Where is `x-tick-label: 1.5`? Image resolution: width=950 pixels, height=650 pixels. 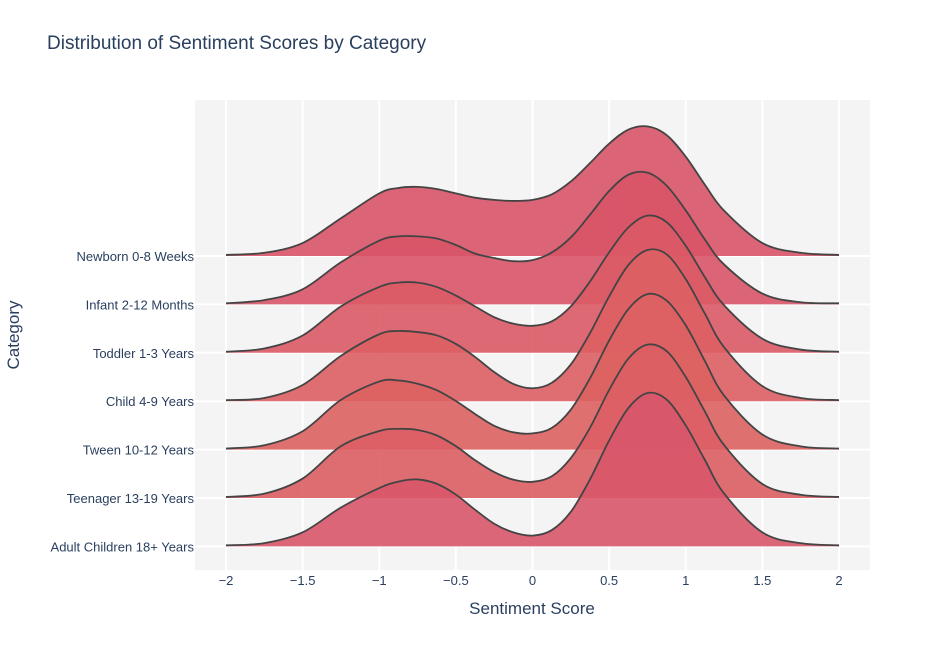
x-tick-label: 1.5 is located at coordinates (762, 580).